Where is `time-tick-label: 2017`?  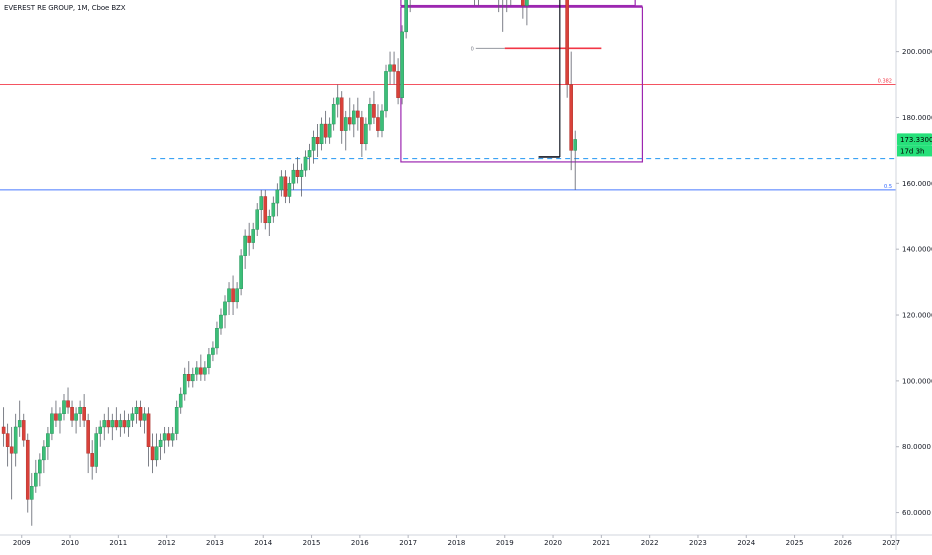
time-tick-label: 2017 is located at coordinates (408, 543).